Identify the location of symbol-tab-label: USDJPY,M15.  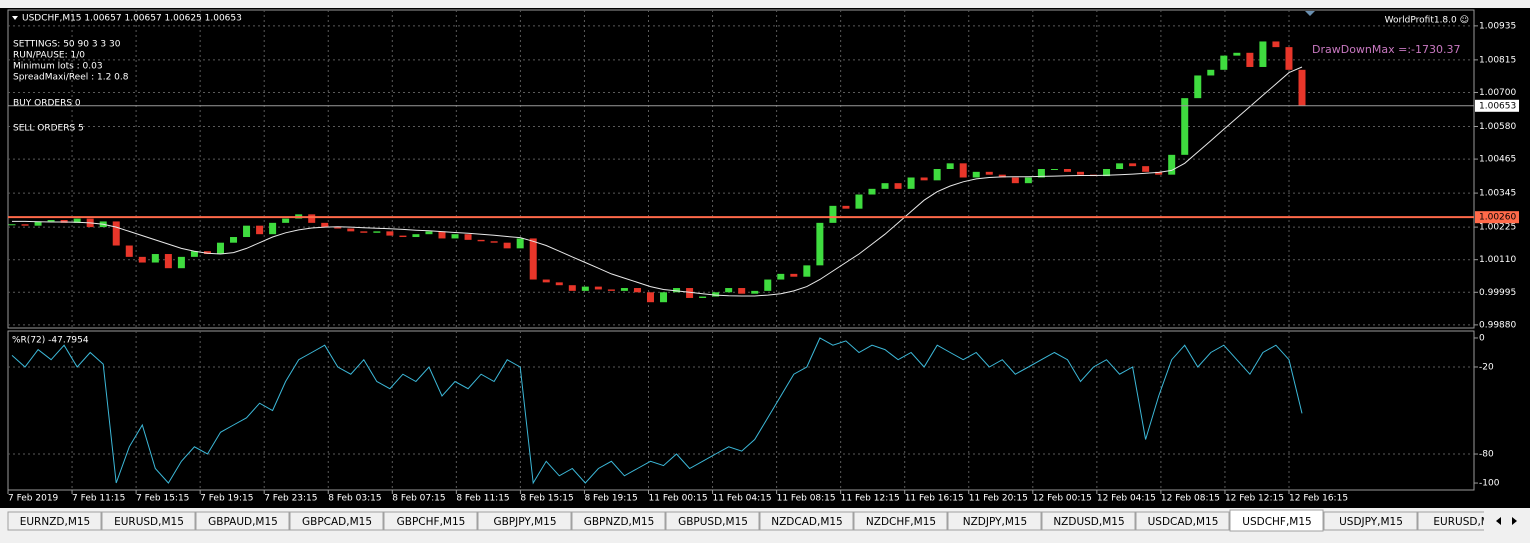
(1371, 522).